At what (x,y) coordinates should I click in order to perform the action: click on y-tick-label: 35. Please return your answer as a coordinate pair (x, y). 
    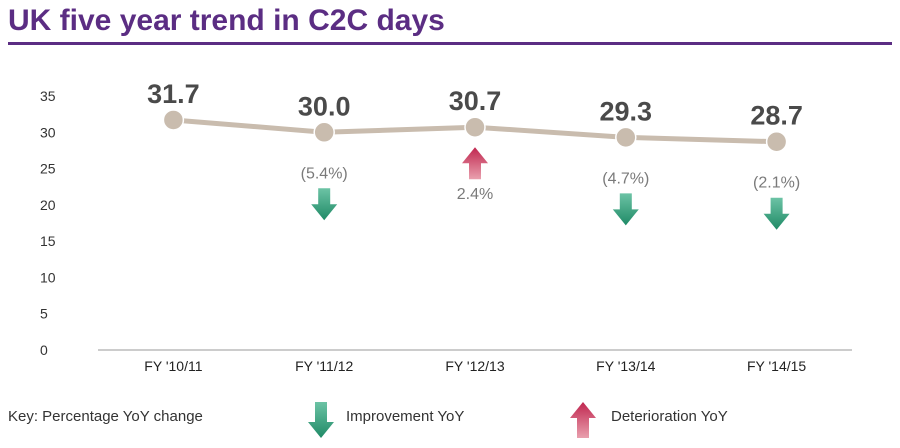
    Looking at the image, I should click on (48, 96).